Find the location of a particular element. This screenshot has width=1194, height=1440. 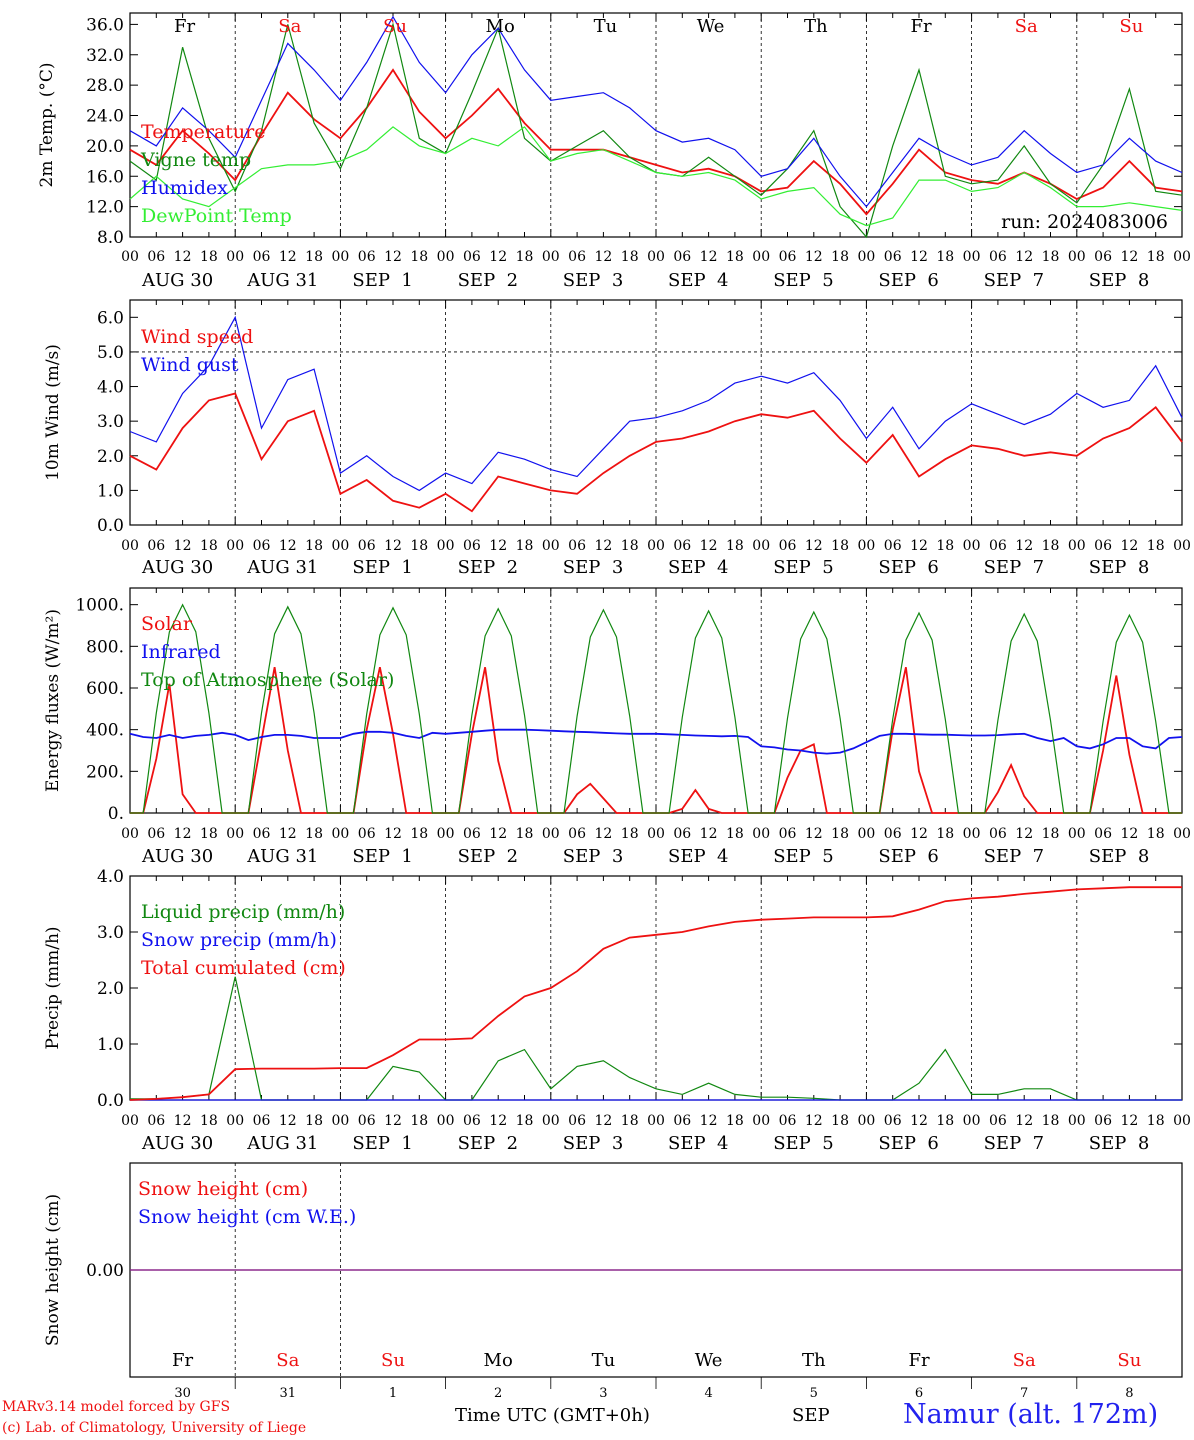

y-tick-label: 0. is located at coordinates (116, 814).